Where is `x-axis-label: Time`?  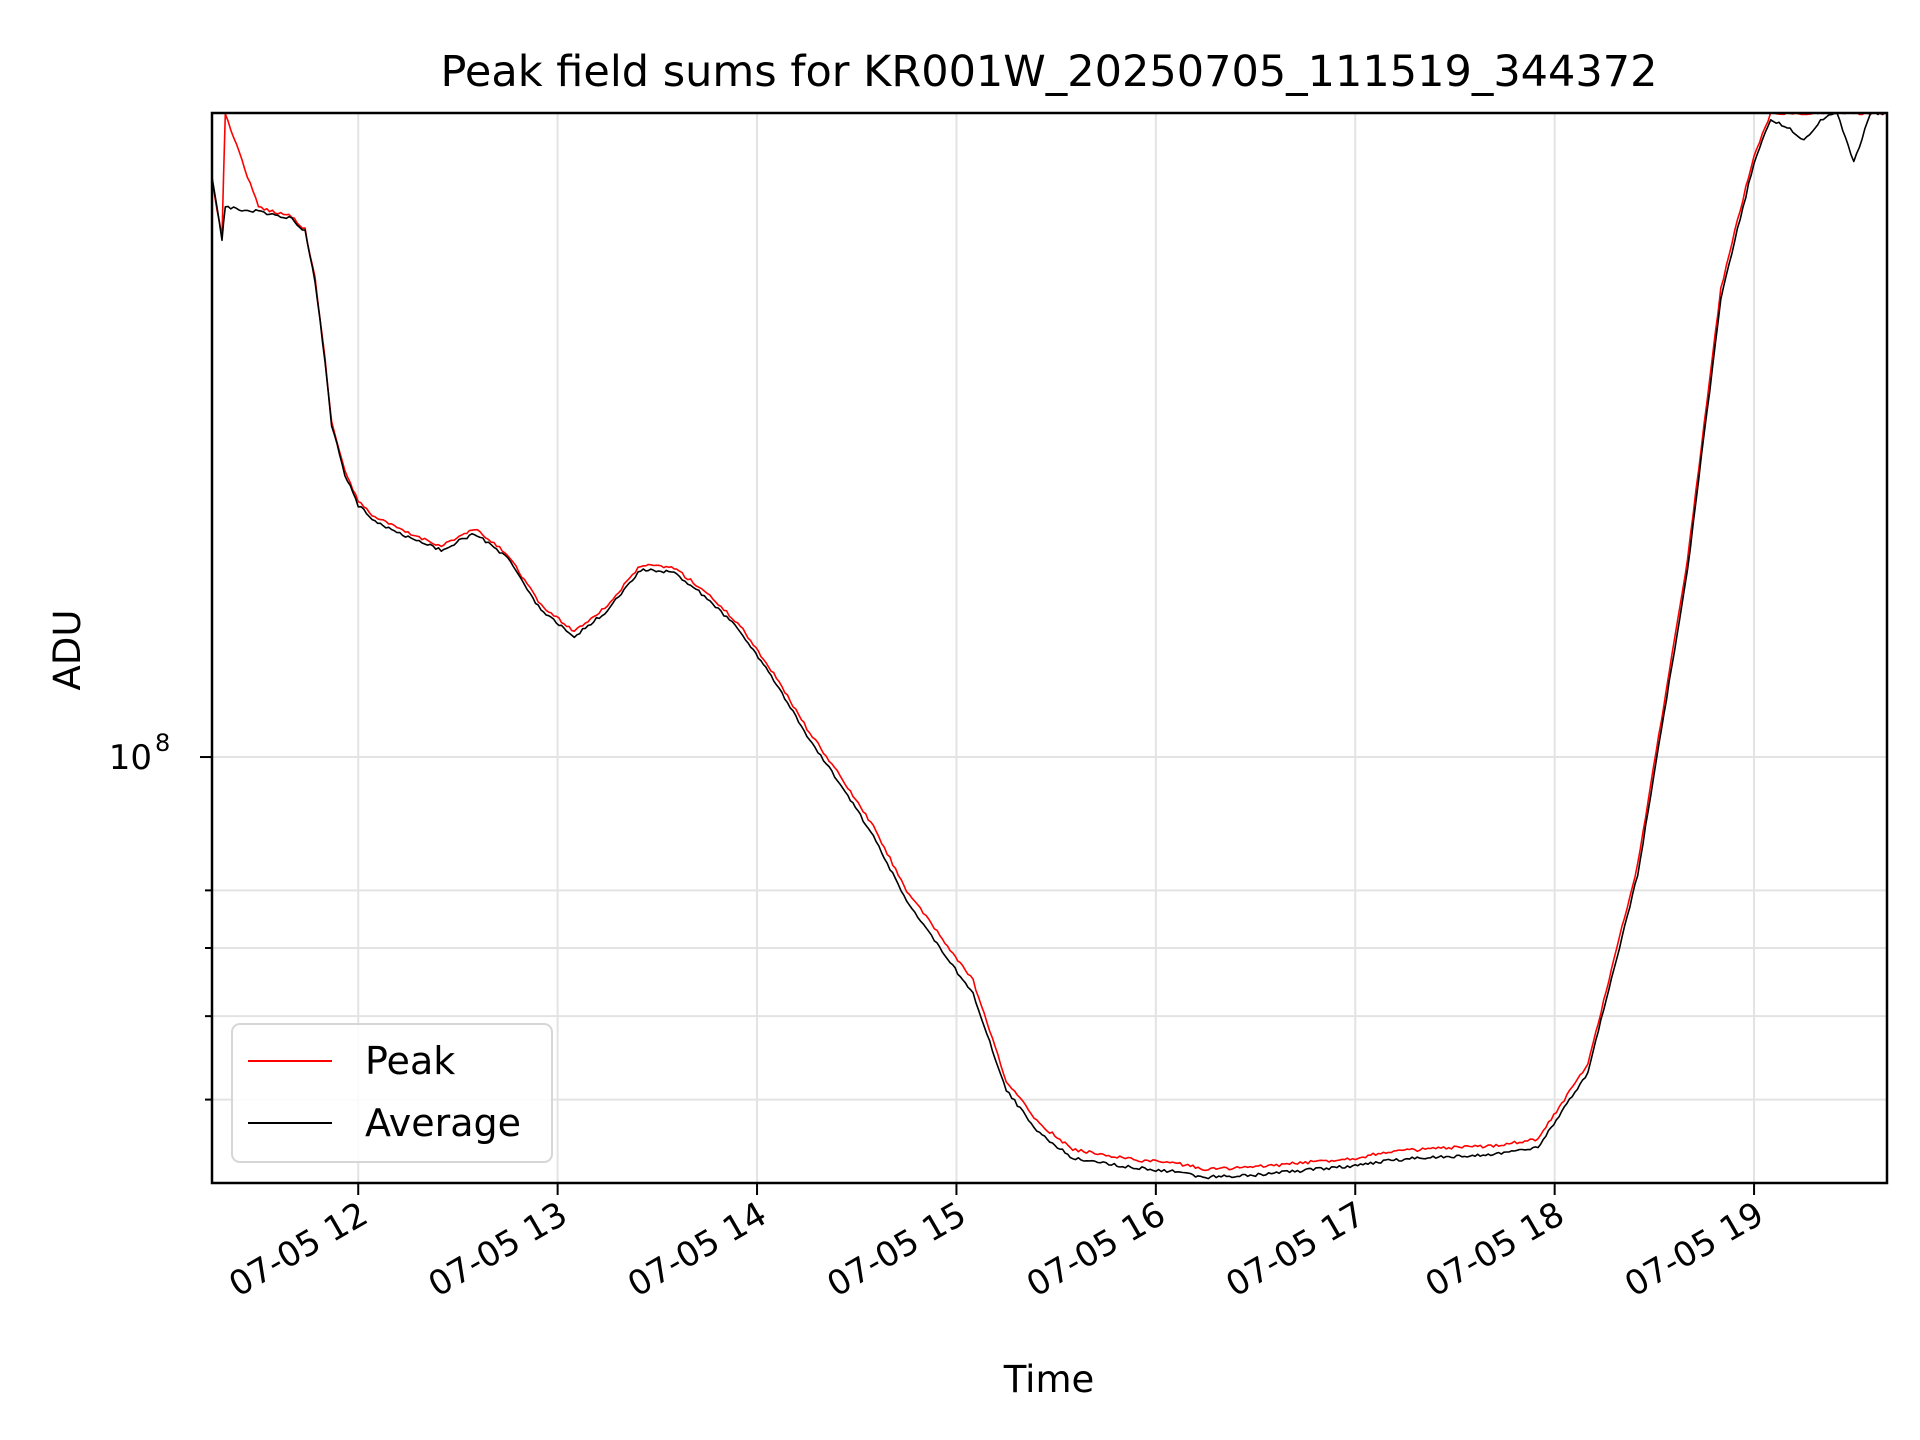 x-axis-label: Time is located at coordinates (1049, 1379).